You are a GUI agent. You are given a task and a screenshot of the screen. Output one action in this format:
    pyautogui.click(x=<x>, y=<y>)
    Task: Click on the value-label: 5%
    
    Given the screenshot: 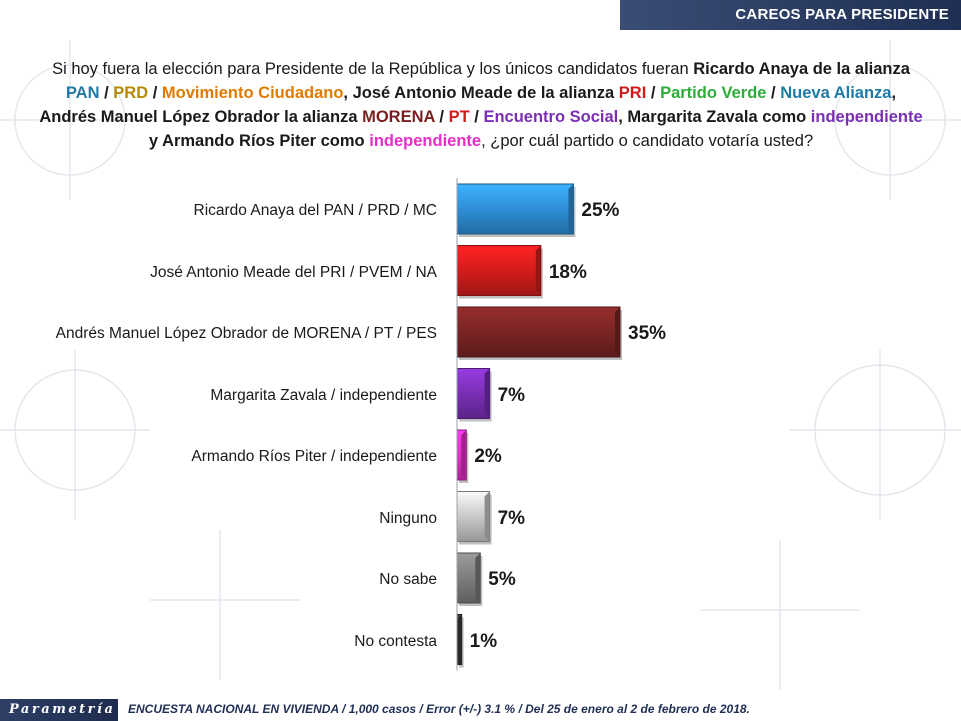 What is the action you would take?
    pyautogui.click(x=502, y=579)
    